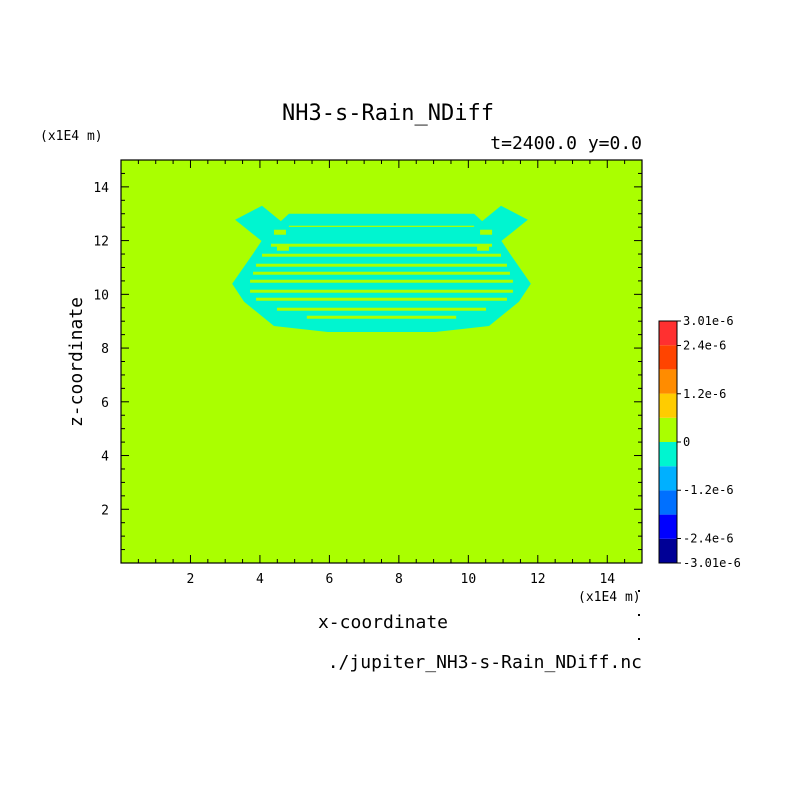 Image resolution: width=804 pixels, height=804 pixels. Describe the element at coordinates (708, 490) in the screenshot. I see `colorbar-tick-label: -1.2e-6` at that location.